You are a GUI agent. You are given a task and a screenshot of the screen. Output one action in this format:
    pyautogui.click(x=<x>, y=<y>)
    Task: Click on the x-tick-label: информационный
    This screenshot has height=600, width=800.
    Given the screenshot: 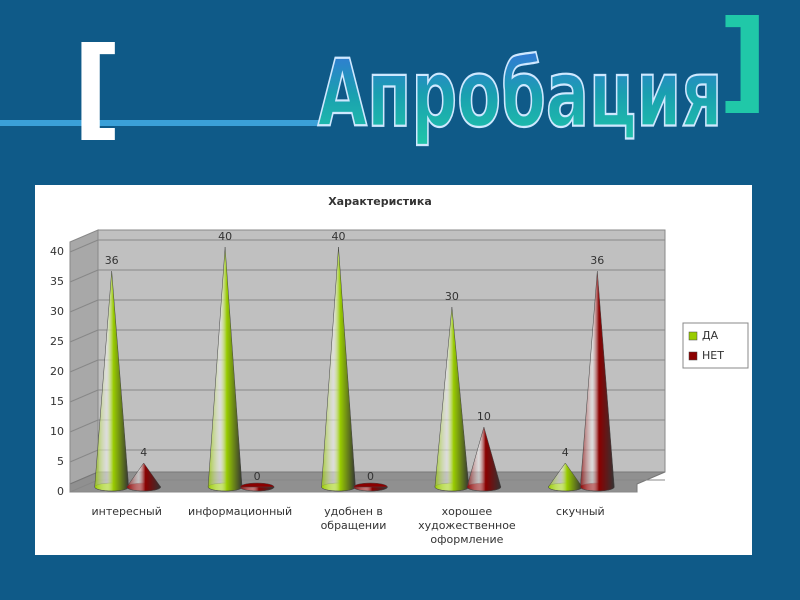 What is the action you would take?
    pyautogui.click(x=240, y=511)
    